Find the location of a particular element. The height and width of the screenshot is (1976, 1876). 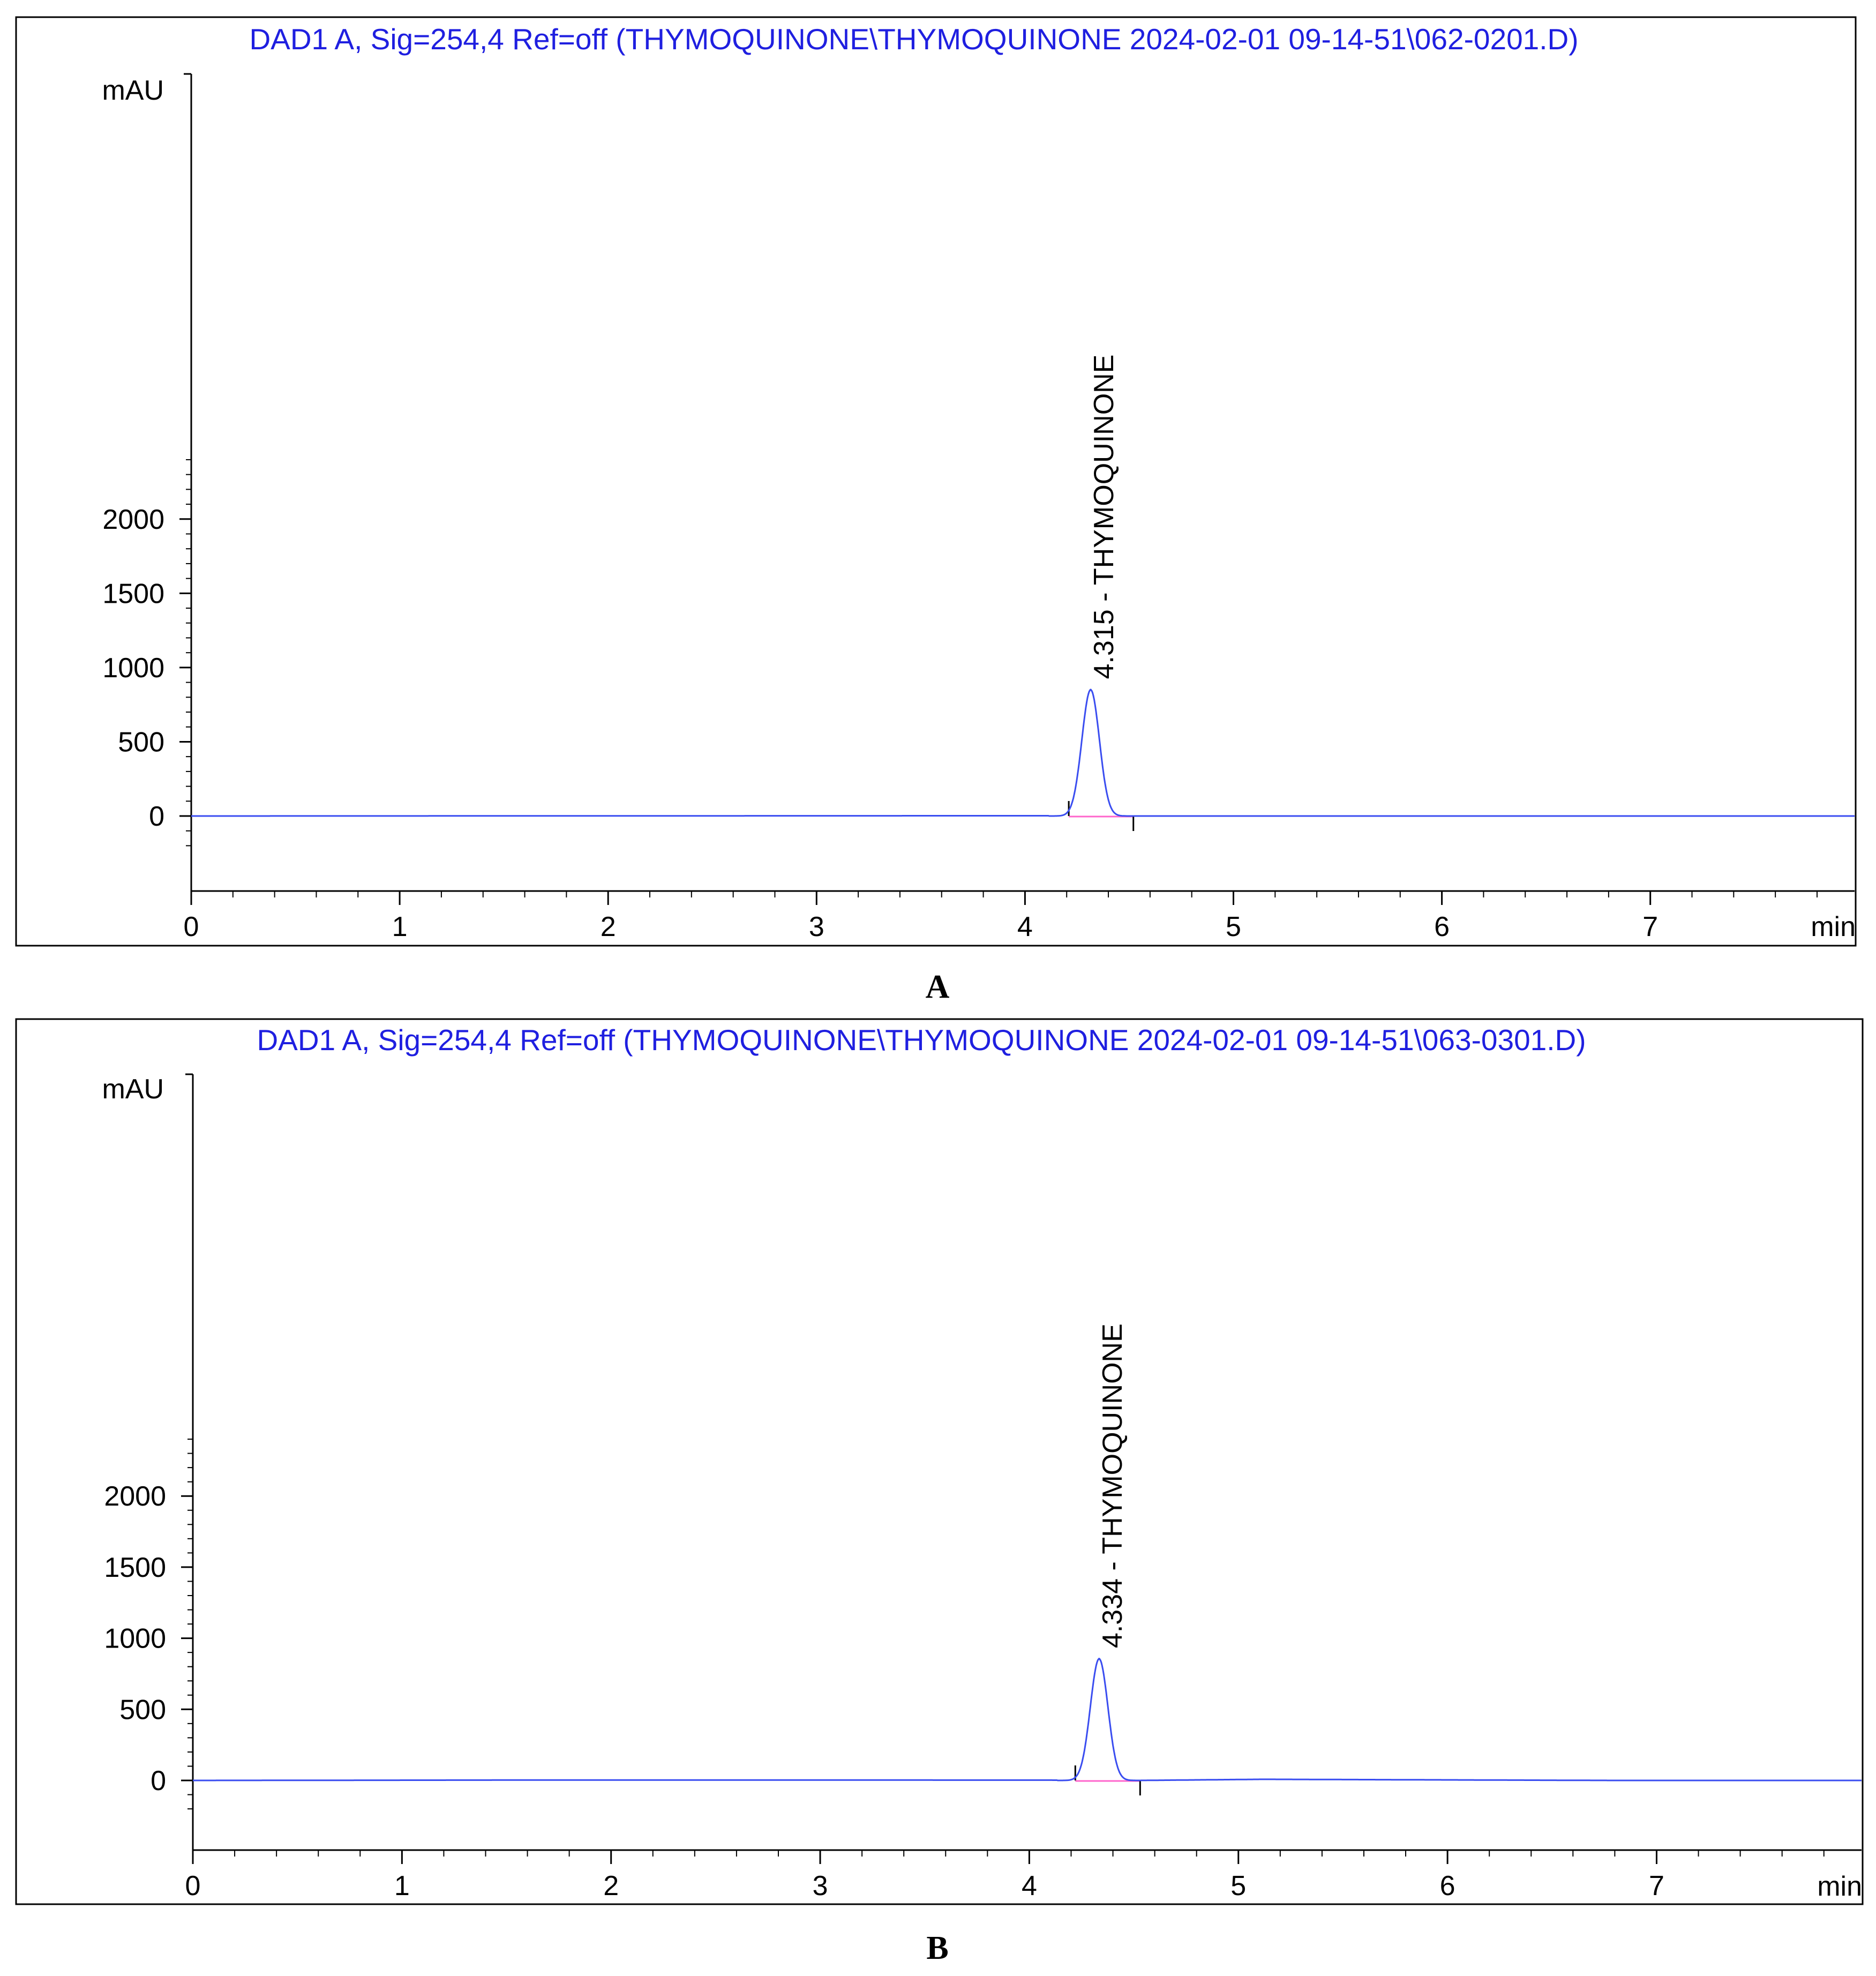

panel-label: B is located at coordinates (937, 1948).